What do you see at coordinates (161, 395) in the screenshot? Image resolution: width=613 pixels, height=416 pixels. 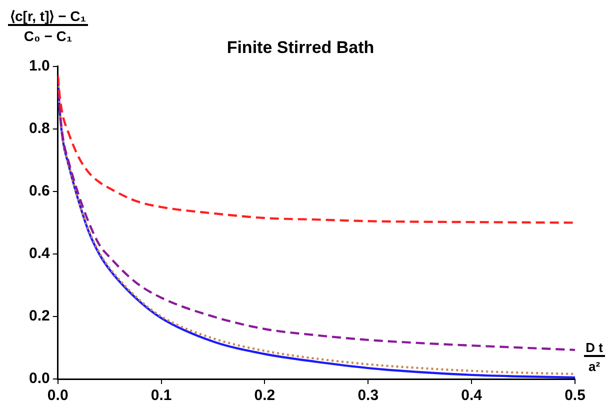 I see `x-tick-label: 0.1` at bounding box center [161, 395].